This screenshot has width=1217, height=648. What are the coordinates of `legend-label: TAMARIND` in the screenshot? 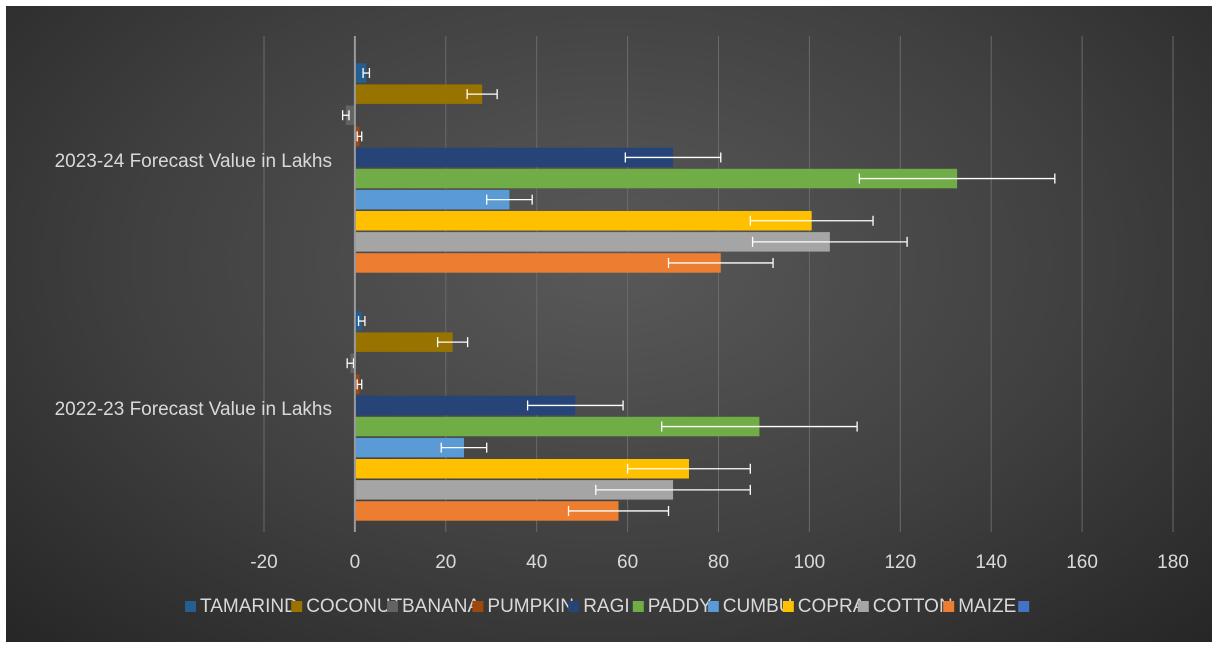 It's located at (249, 606).